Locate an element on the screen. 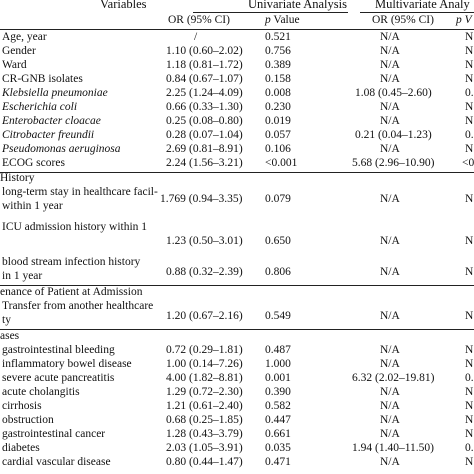  or-ci-value: 1.769 (0.94–3.35) is located at coordinates (201, 199).